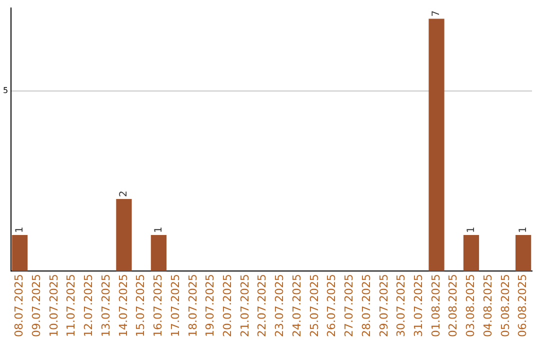 The image size is (540, 340). What do you see at coordinates (36, 306) in the screenshot?
I see `x-tick-label: 09.07.2025` at bounding box center [36, 306].